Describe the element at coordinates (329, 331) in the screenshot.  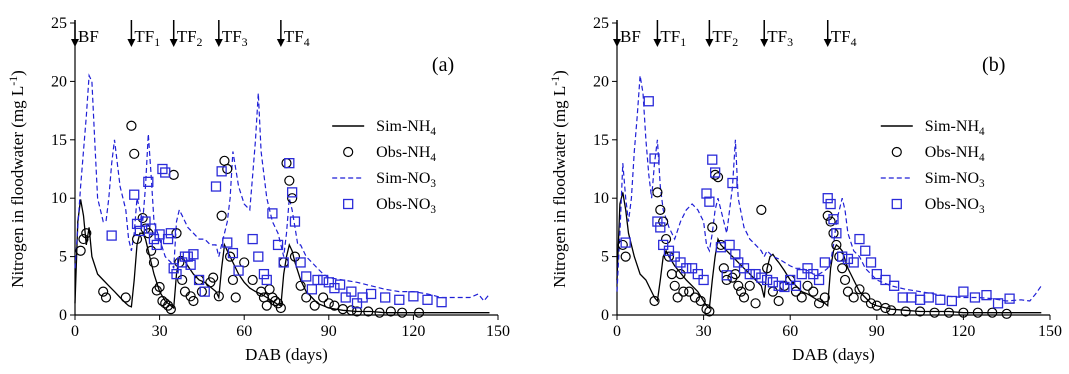
I see `x-tick-label: 90` at that location.